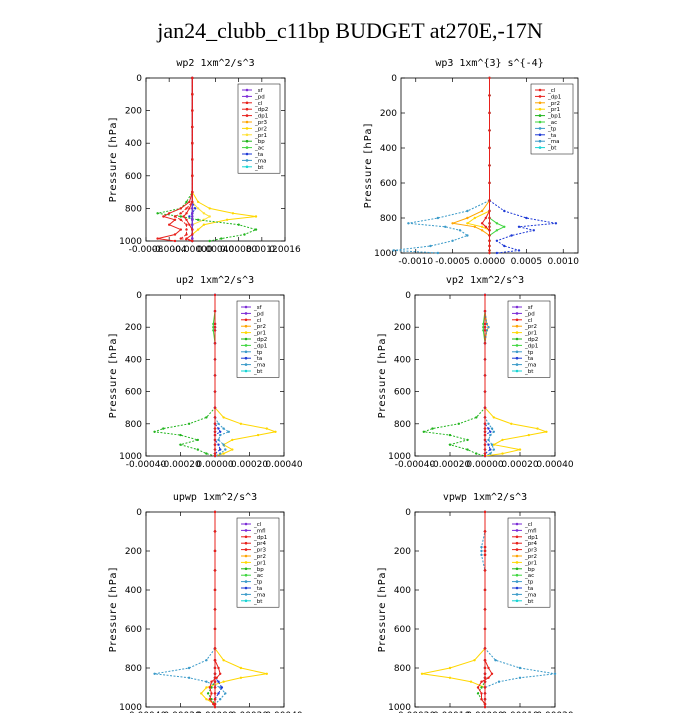 Image resolution: width=700 pixels, height=713 pixels. Describe the element at coordinates (261, 250) in the screenshot. I see `x-tick-label: 0.0012` at that location.